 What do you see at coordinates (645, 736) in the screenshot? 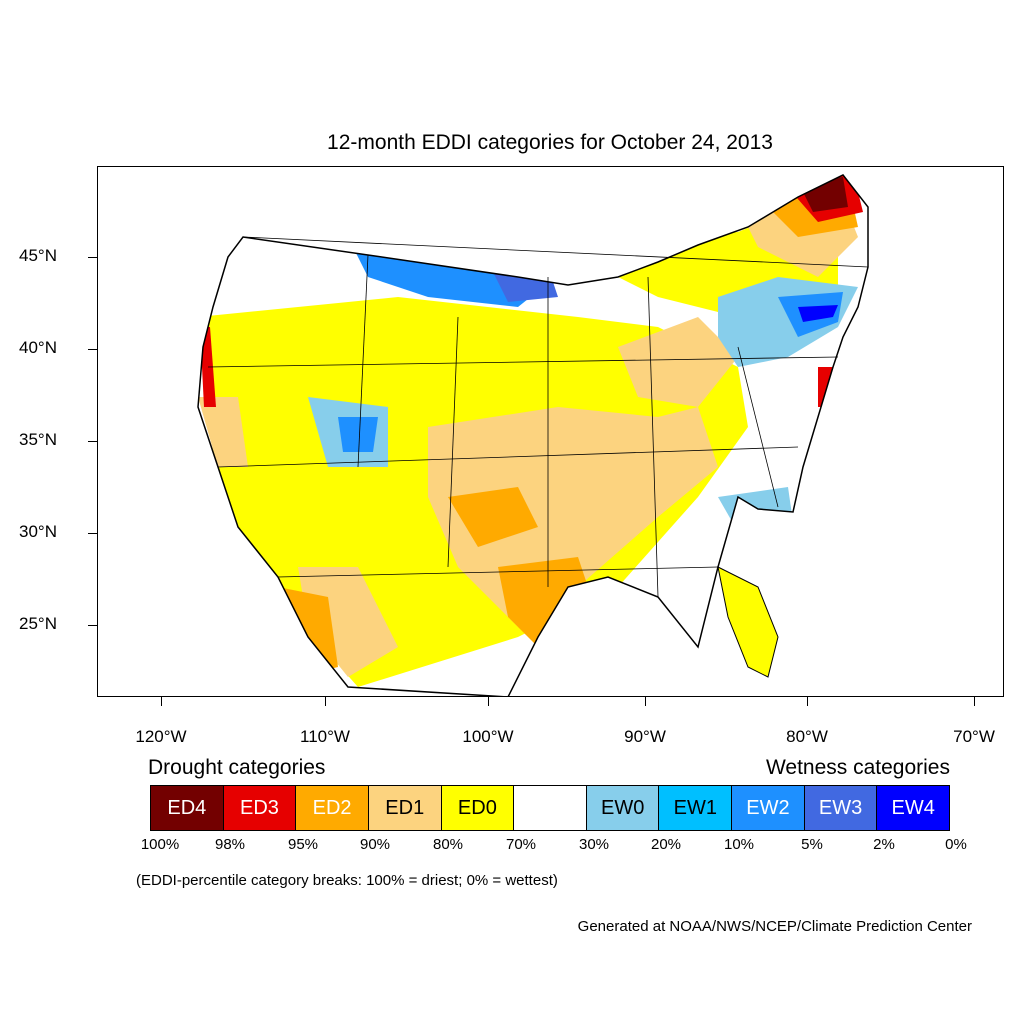
I see `lon-label-90w: 90°W` at bounding box center [645, 736].